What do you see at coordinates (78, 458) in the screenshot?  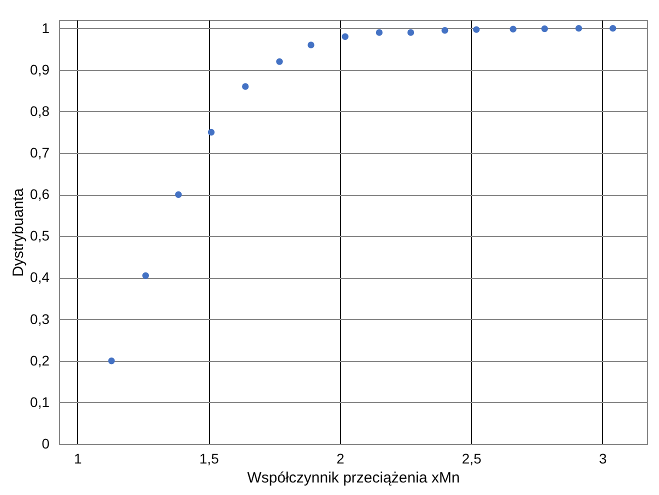 I see `x-tick-label: 1` at bounding box center [78, 458].